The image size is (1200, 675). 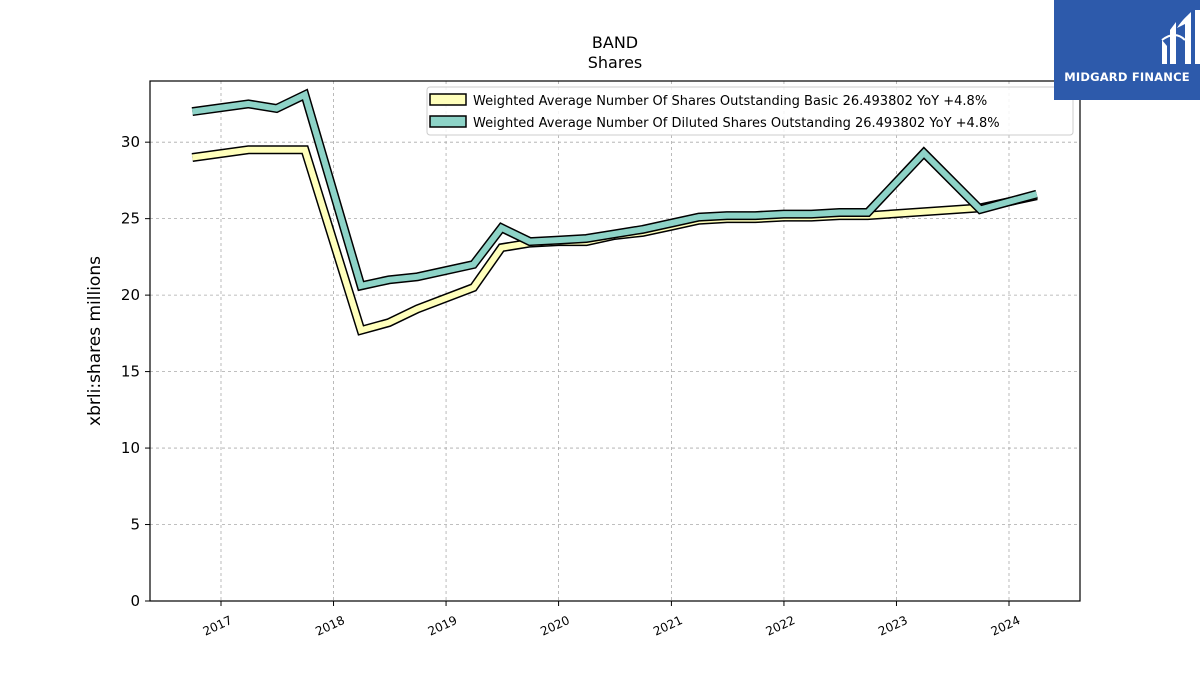 I want to click on y-tick-label: 5, so click(x=135, y=525).